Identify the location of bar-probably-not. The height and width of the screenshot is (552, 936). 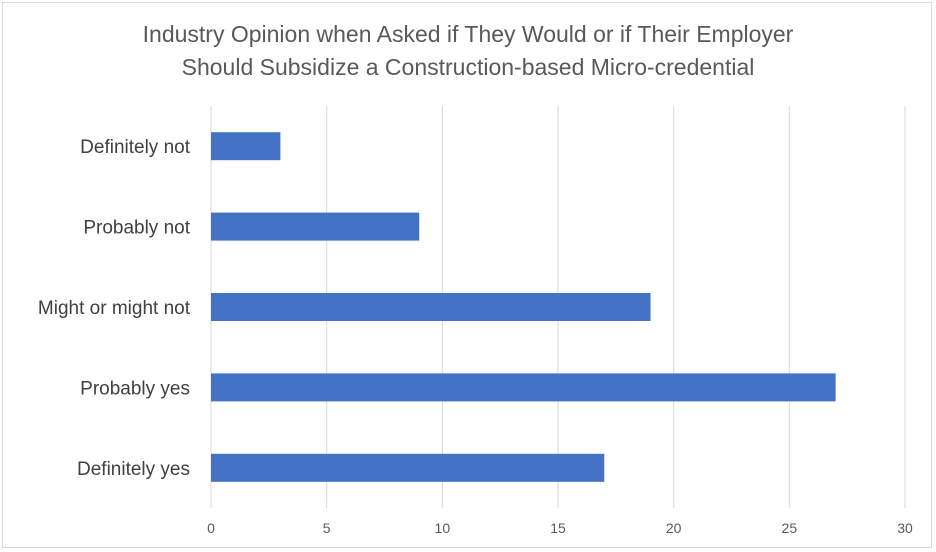
(315, 226).